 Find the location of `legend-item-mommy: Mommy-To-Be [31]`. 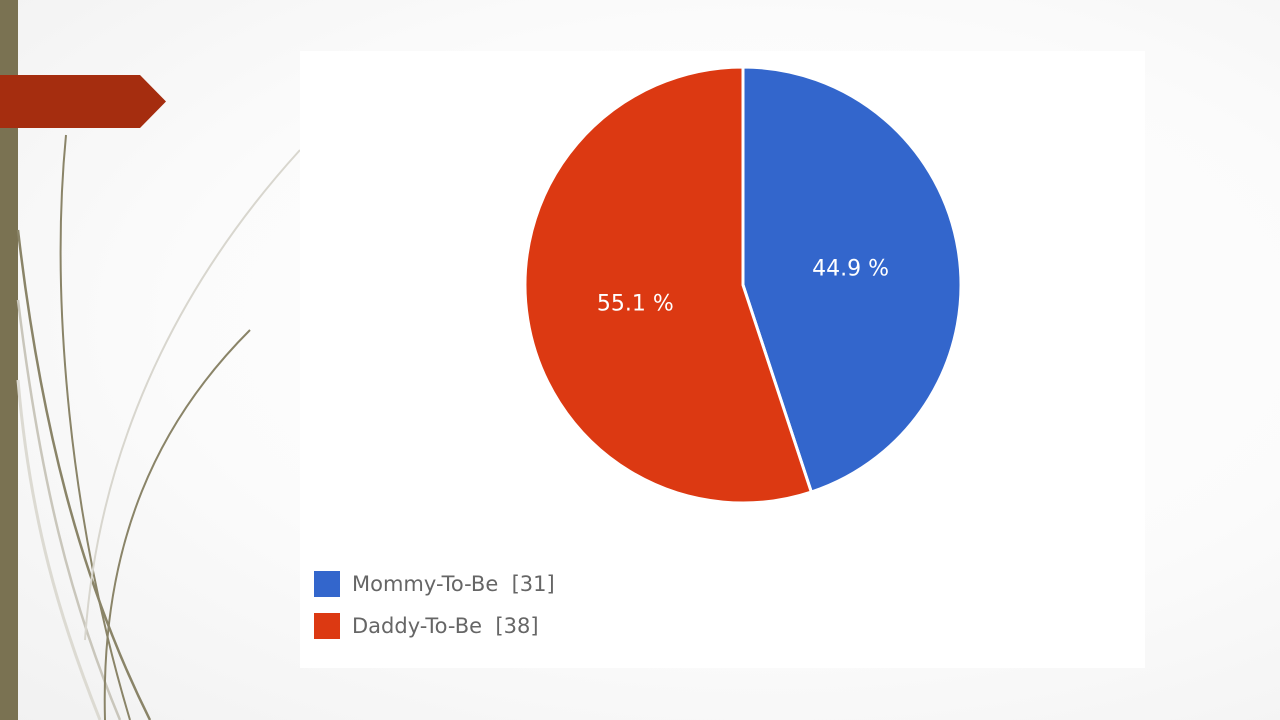

legend-item-mommy: Mommy-To-Be [31] is located at coordinates (434, 584).